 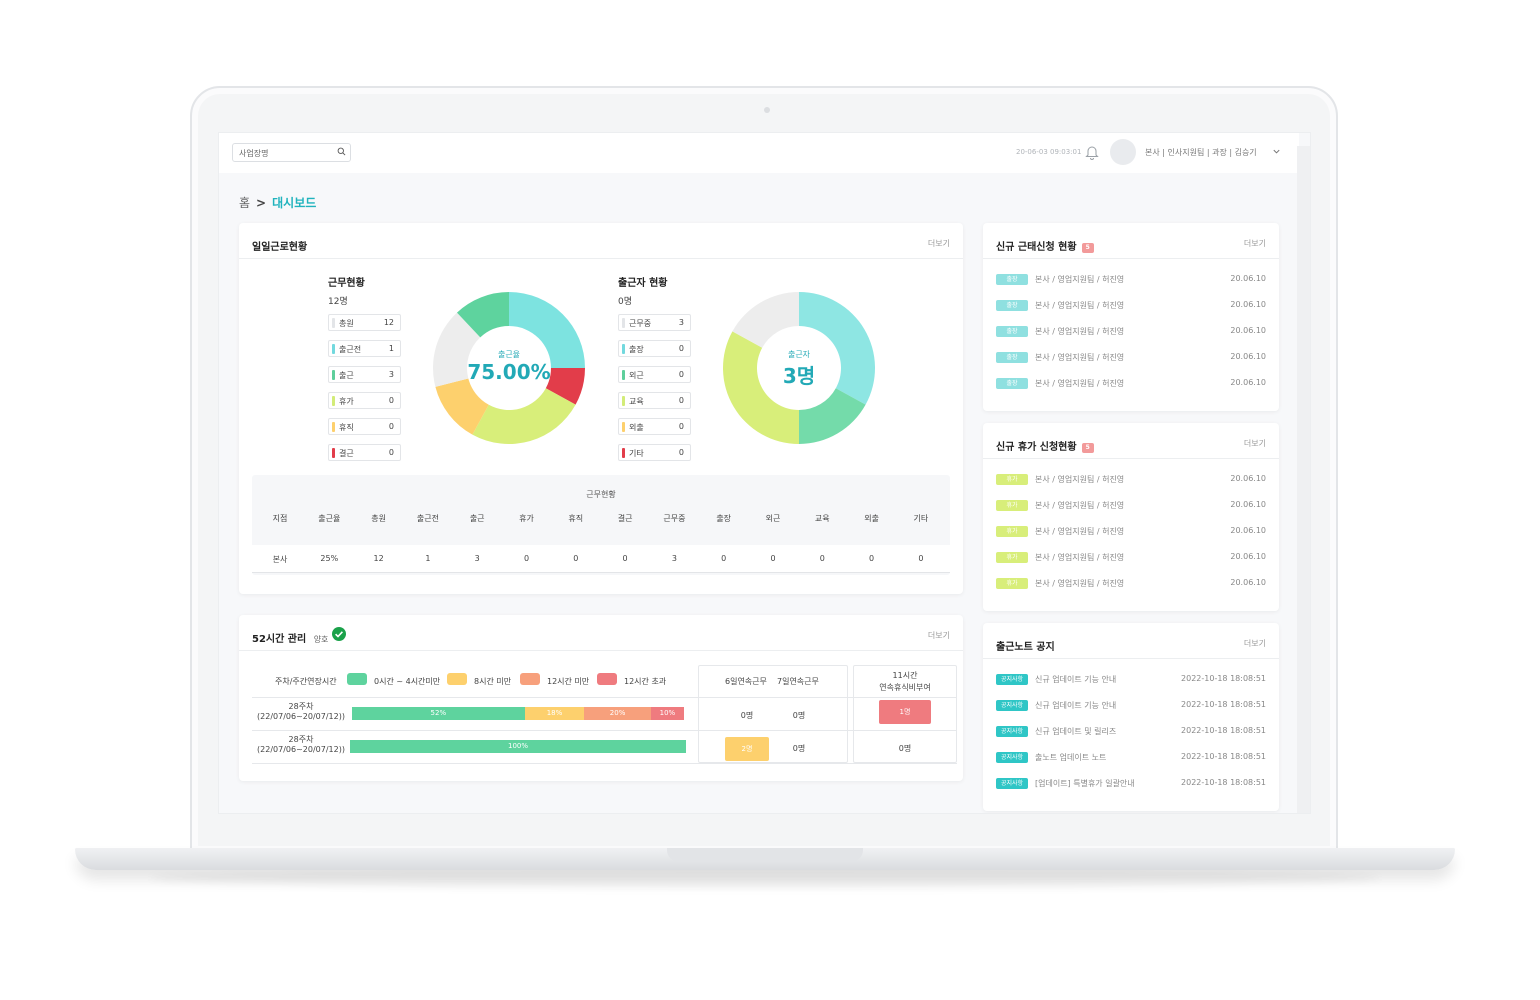 I want to click on search-icon, so click(x=341, y=151).